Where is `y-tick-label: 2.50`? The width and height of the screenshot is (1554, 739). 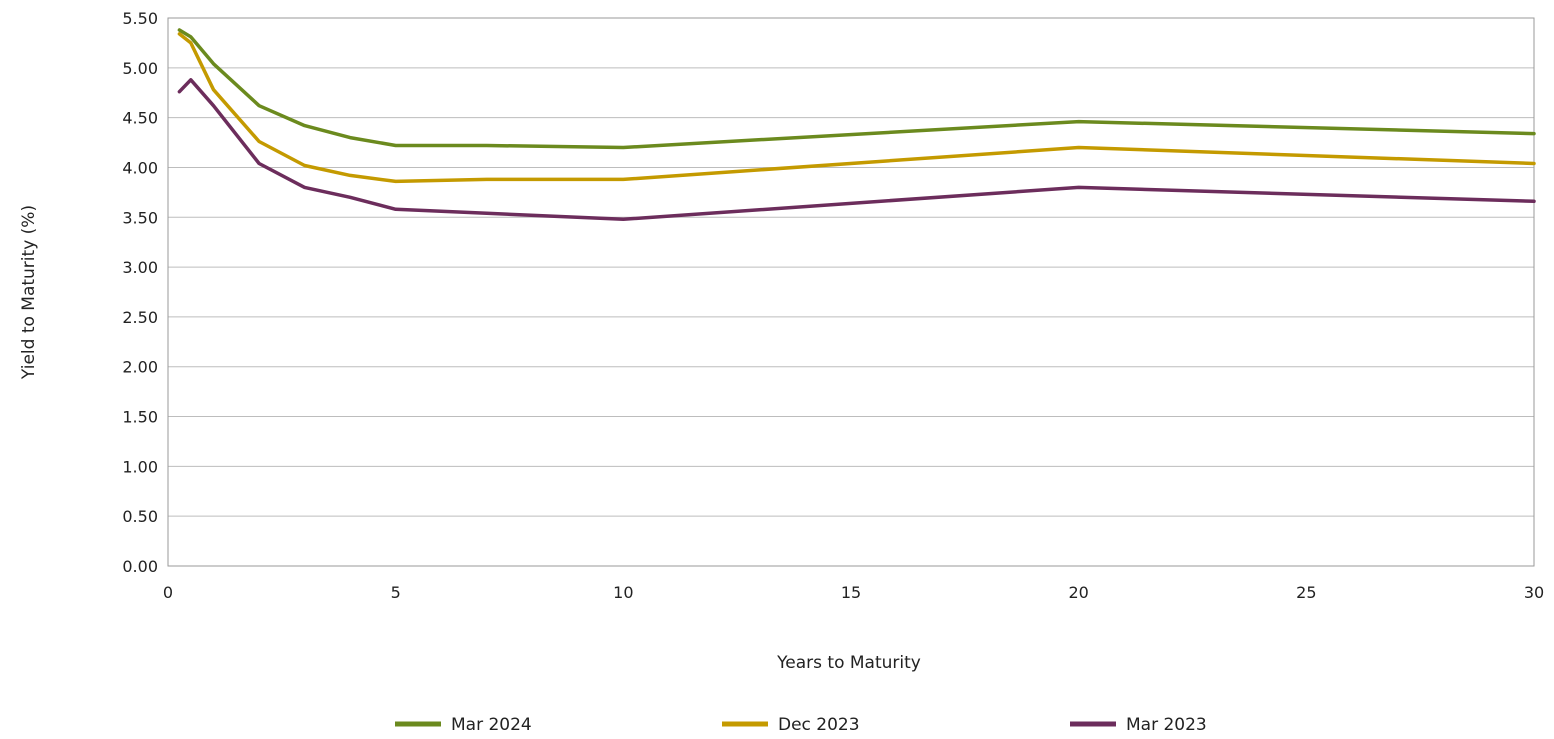 y-tick-label: 2.50 is located at coordinates (140, 317).